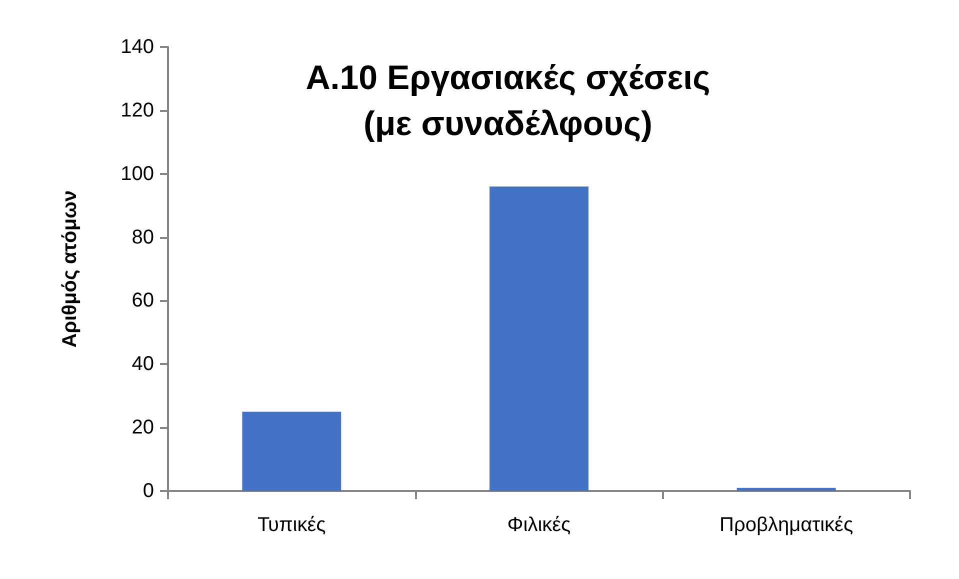  I want to click on y-tick-label: 80, so click(143, 237).